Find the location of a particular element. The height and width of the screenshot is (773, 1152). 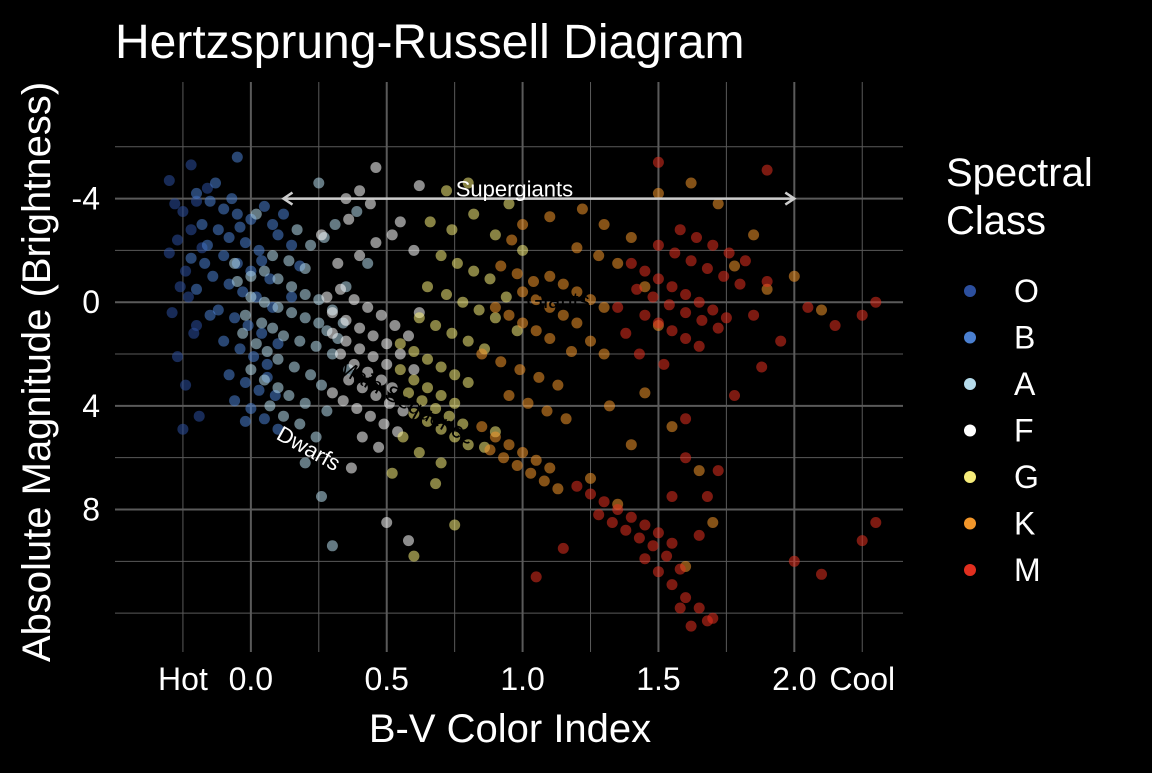

y-tick-label: 8 is located at coordinates (91, 510).